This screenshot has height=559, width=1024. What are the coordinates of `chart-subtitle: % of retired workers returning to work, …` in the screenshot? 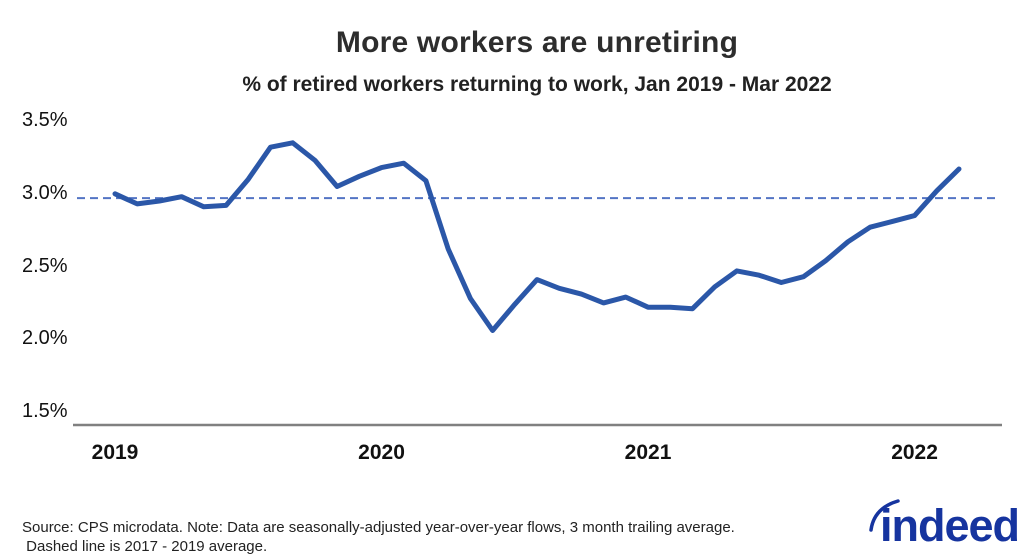 It's located at (537, 84).